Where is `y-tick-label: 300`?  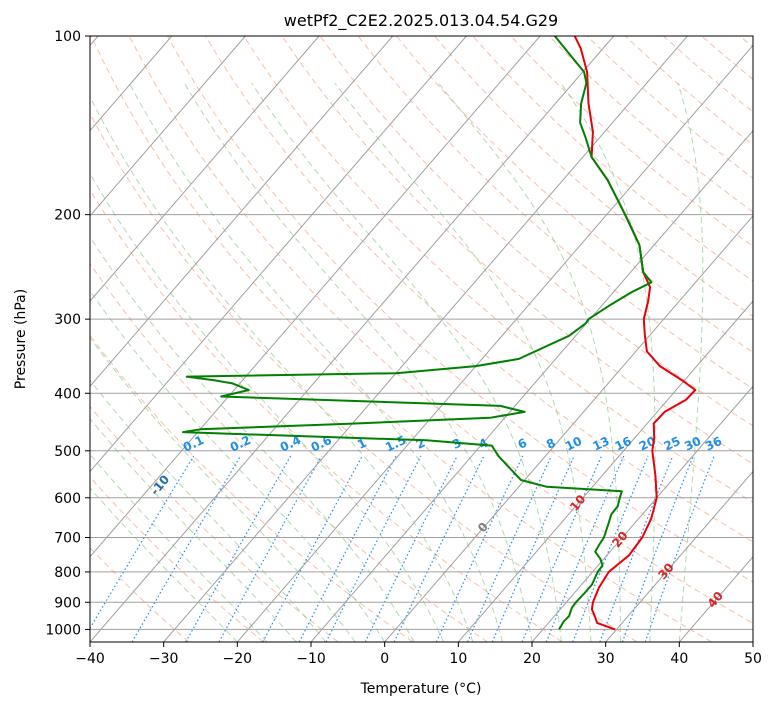
y-tick-label: 300 is located at coordinates (67, 320).